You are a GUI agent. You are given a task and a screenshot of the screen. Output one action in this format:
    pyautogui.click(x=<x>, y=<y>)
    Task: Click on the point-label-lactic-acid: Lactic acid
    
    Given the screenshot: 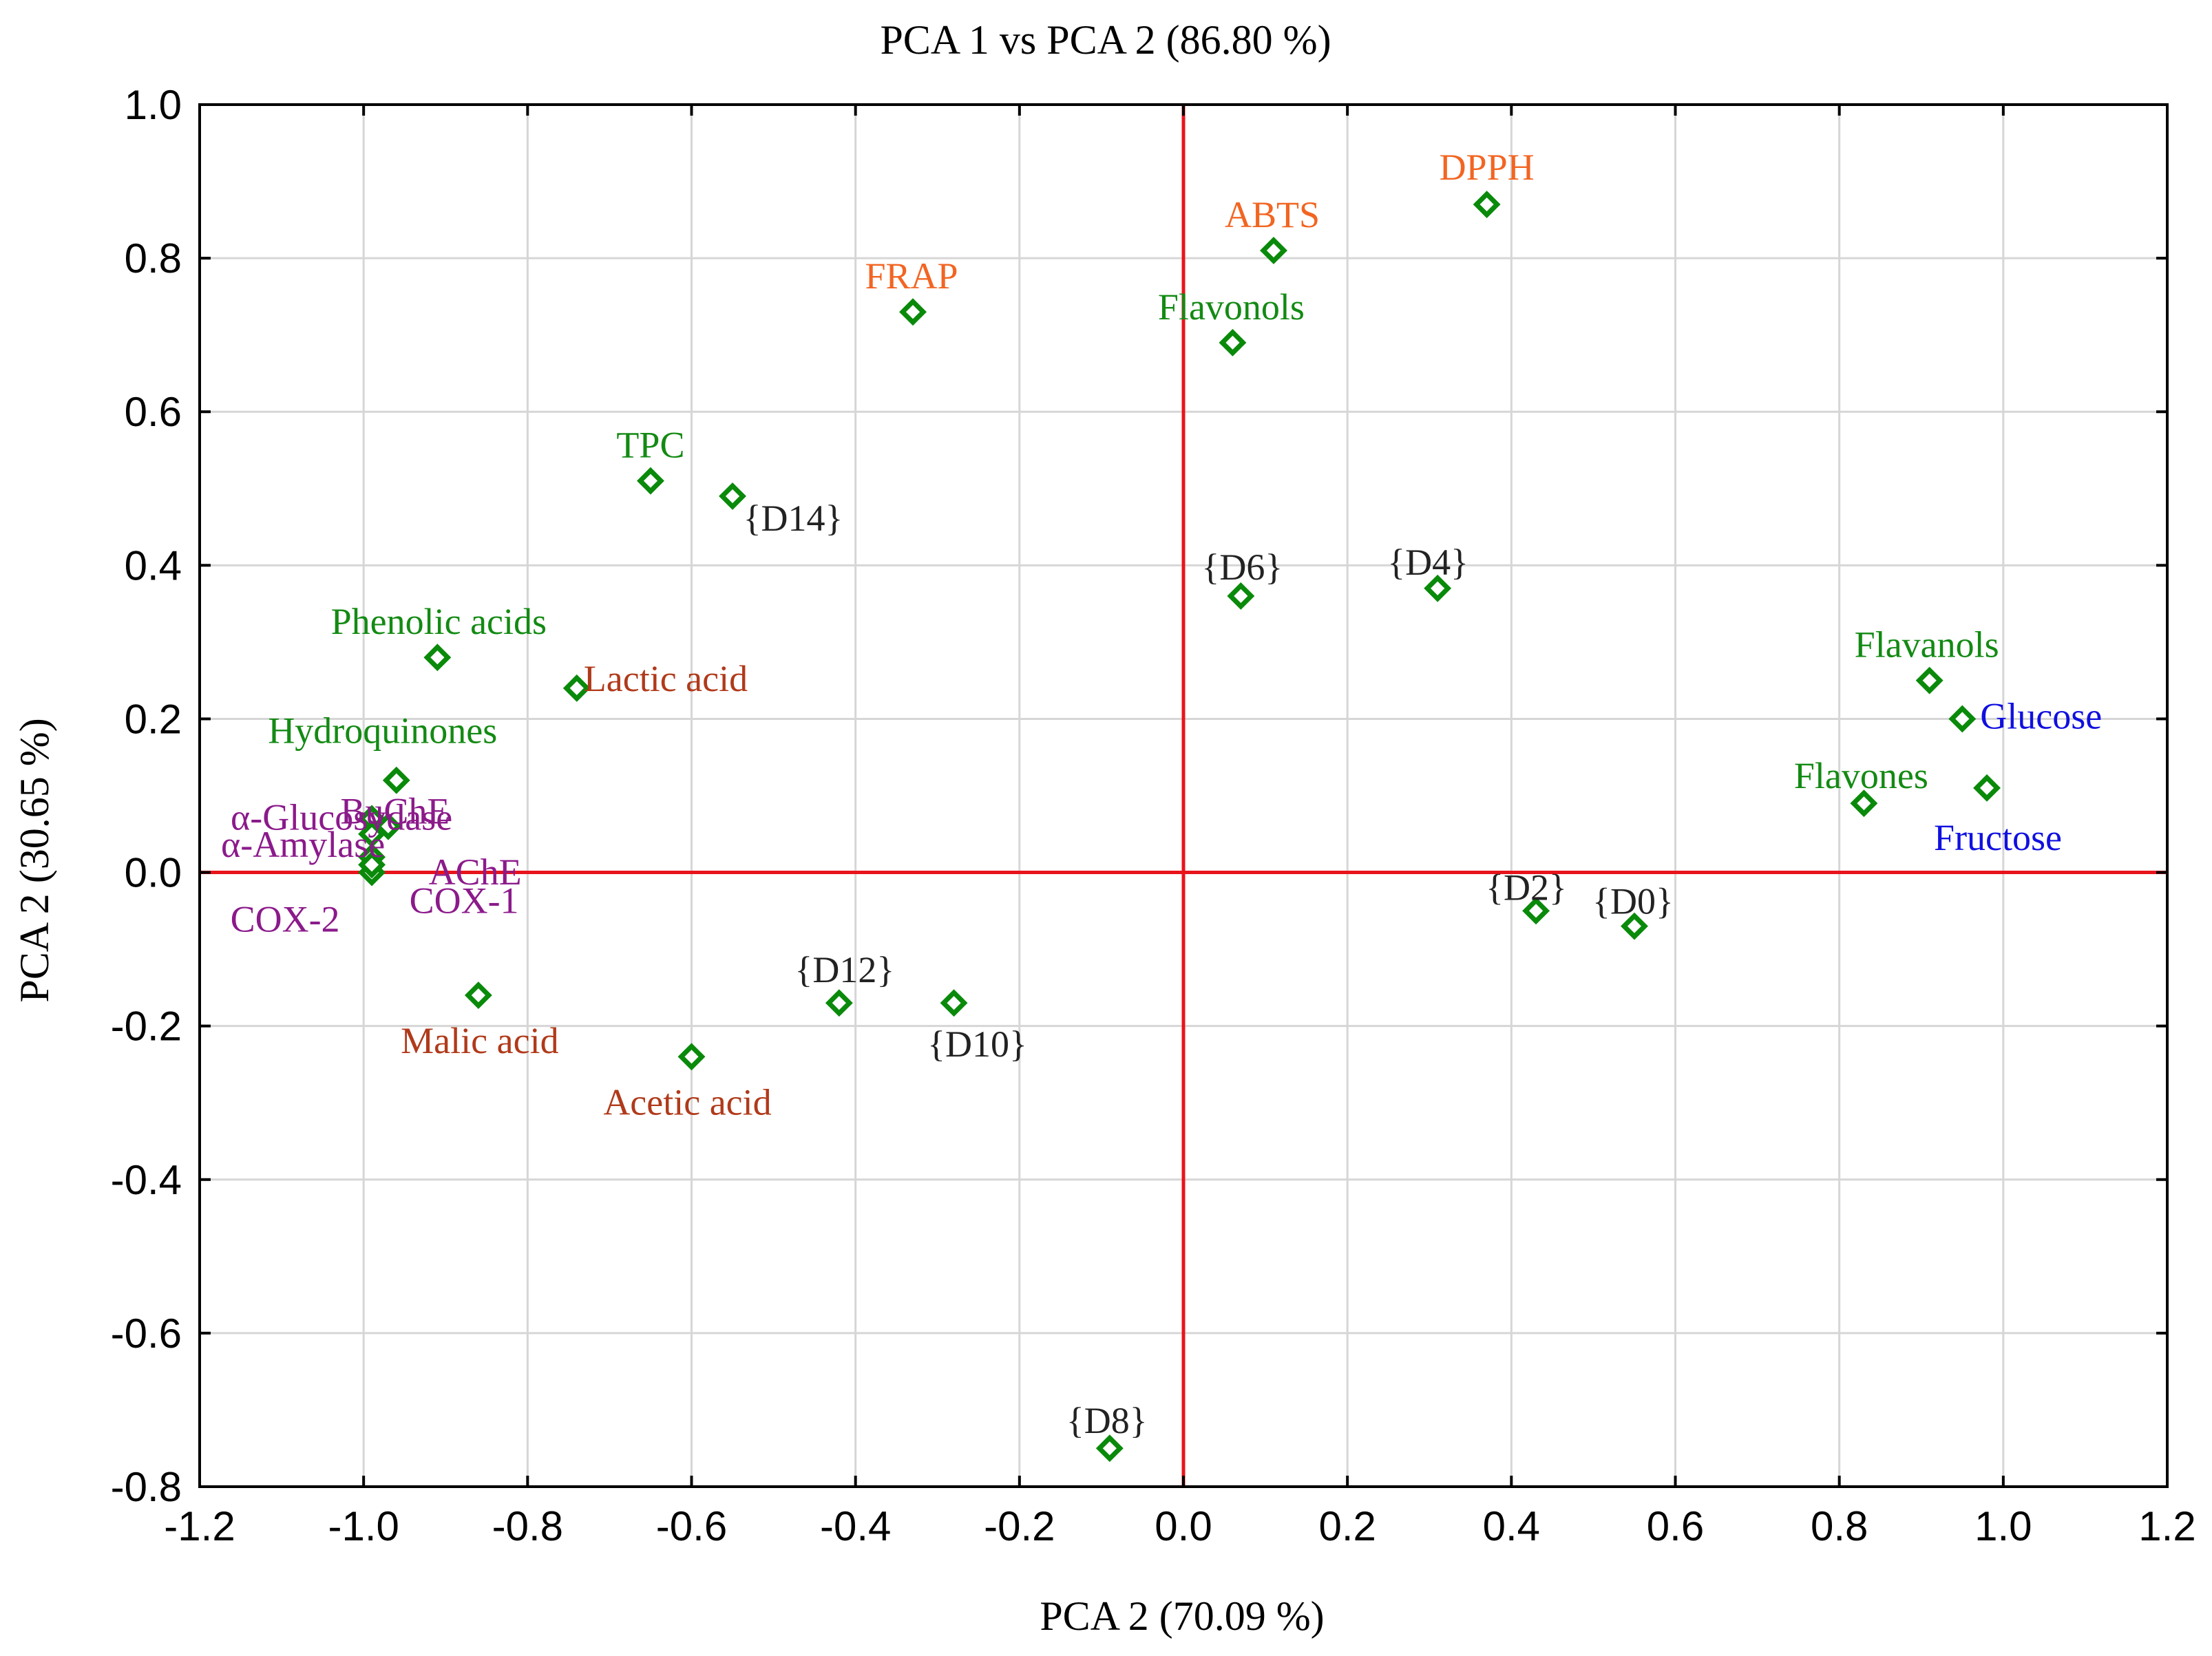 What is the action you would take?
    pyautogui.click(x=666, y=678)
    